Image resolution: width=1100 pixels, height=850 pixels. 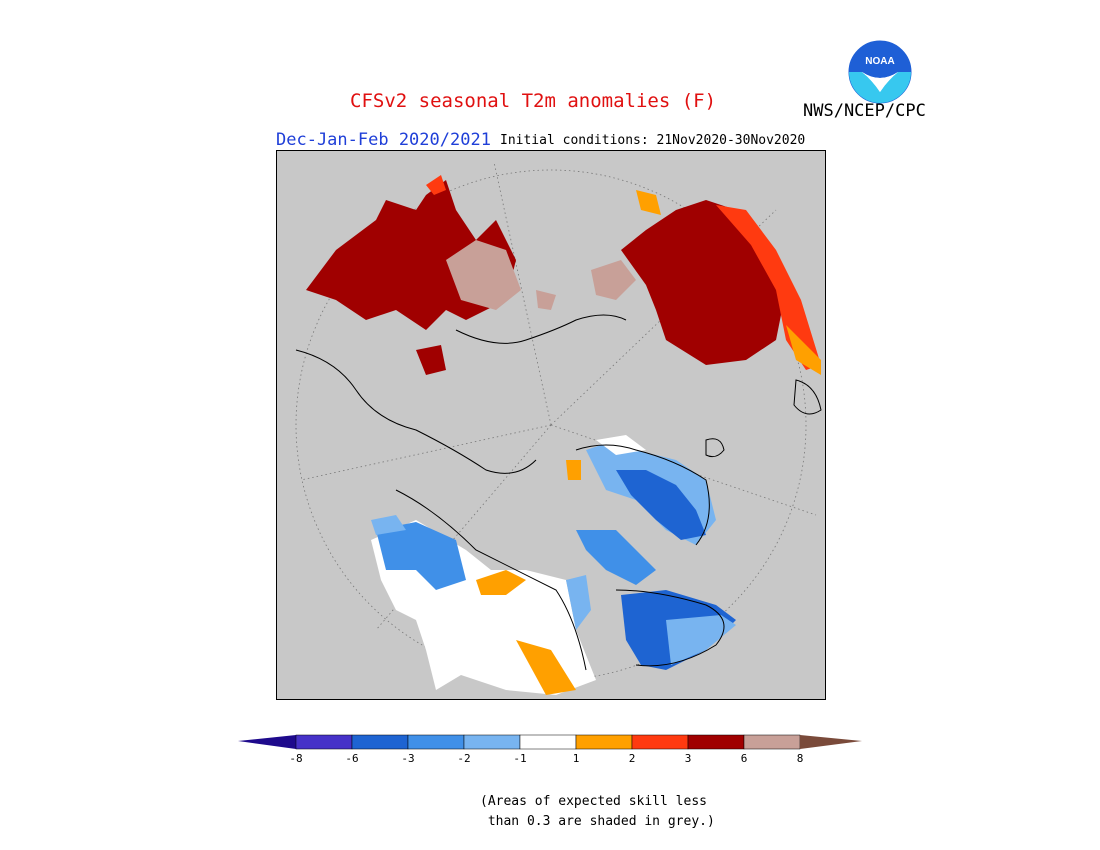 I want to click on color-scale-bar, so click(x=550, y=742).